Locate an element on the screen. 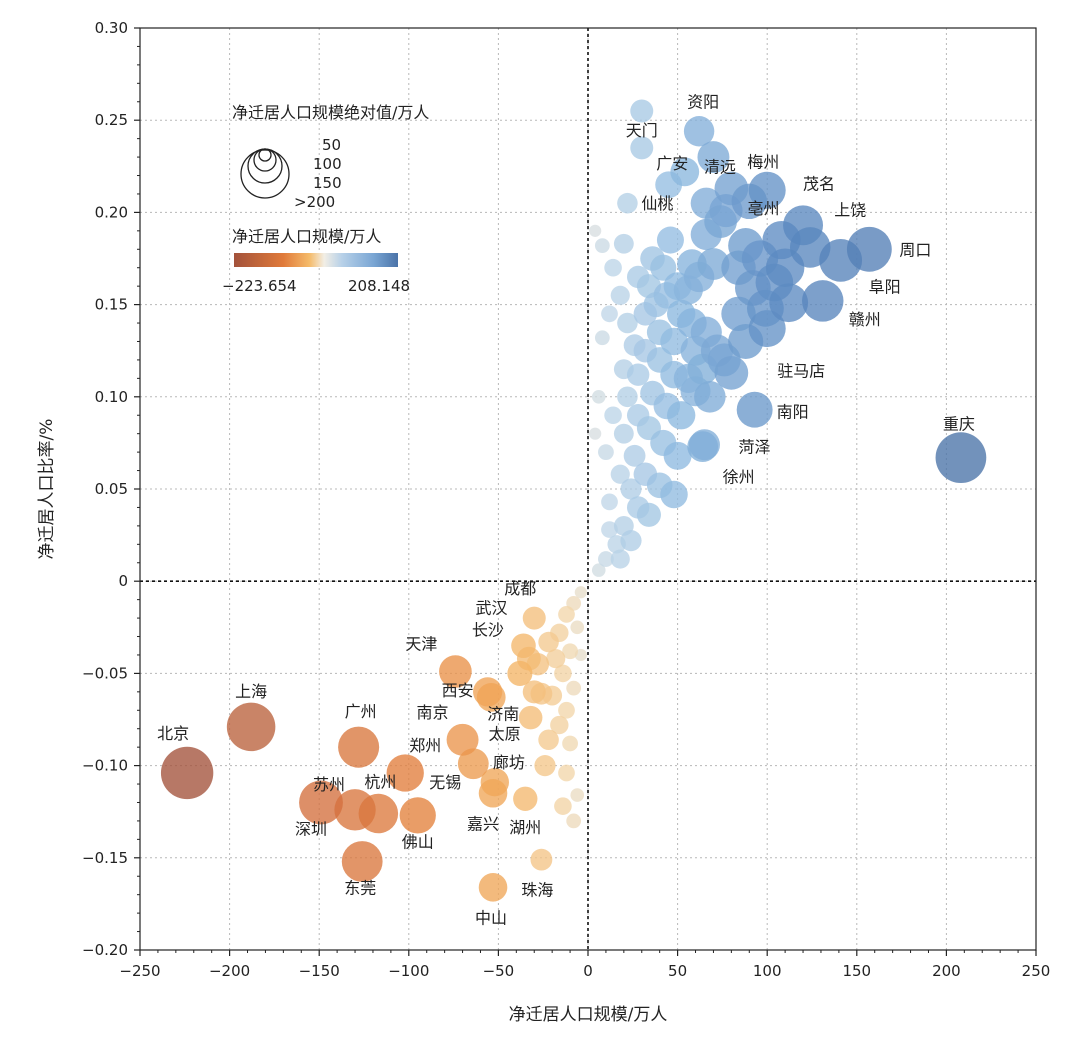 The width and height of the screenshot is (1080, 1052). label-南京: 南京 is located at coordinates (433, 712).